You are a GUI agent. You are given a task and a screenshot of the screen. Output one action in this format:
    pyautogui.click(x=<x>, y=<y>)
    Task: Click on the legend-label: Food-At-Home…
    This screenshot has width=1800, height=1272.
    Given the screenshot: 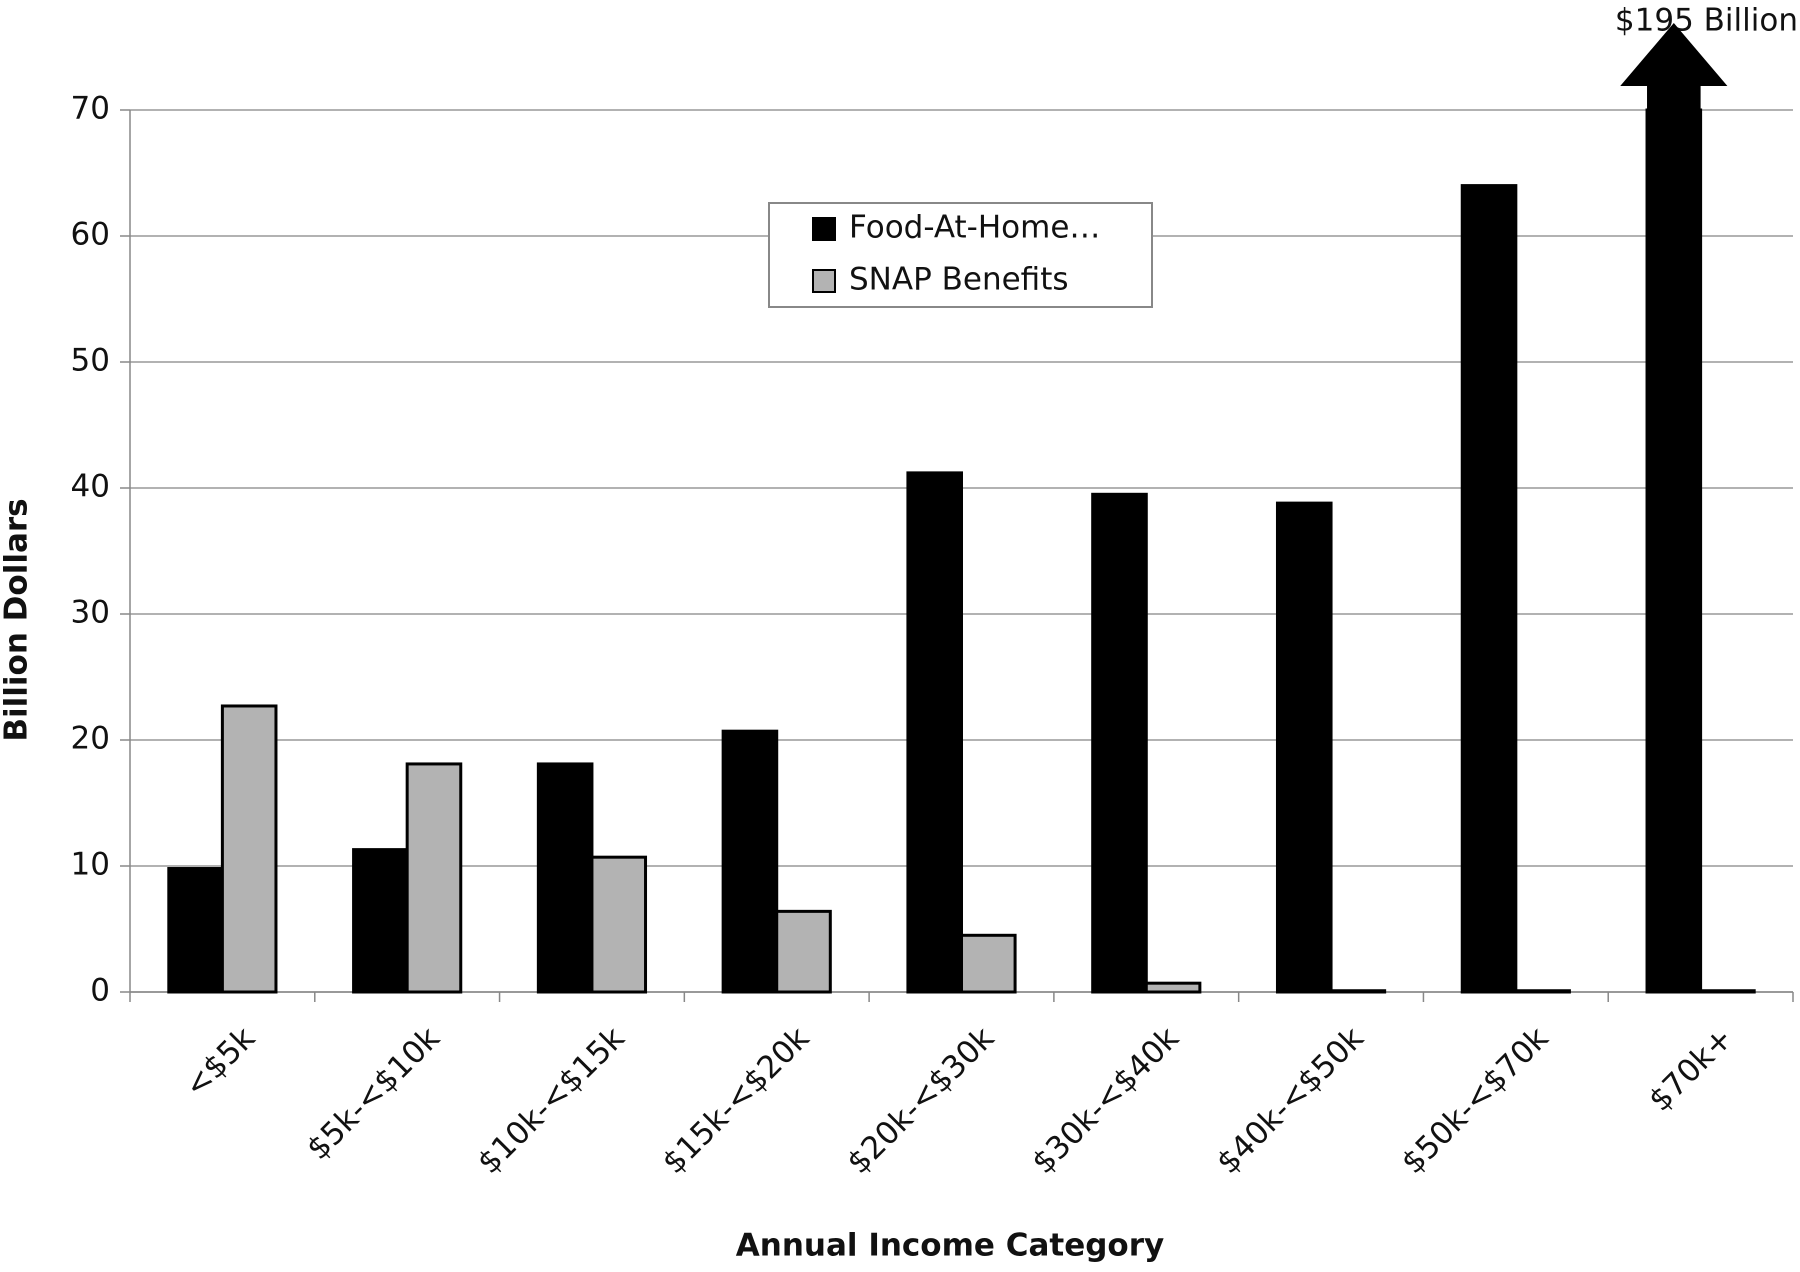 What is the action you would take?
    pyautogui.click(x=974, y=228)
    